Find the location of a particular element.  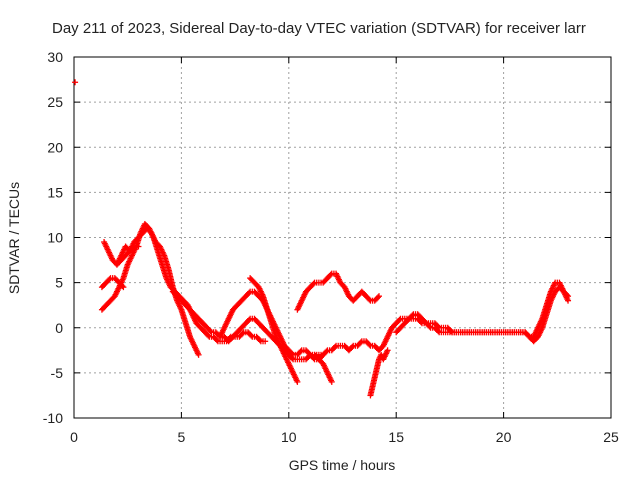

y-tick-label: 30 is located at coordinates (55, 57).